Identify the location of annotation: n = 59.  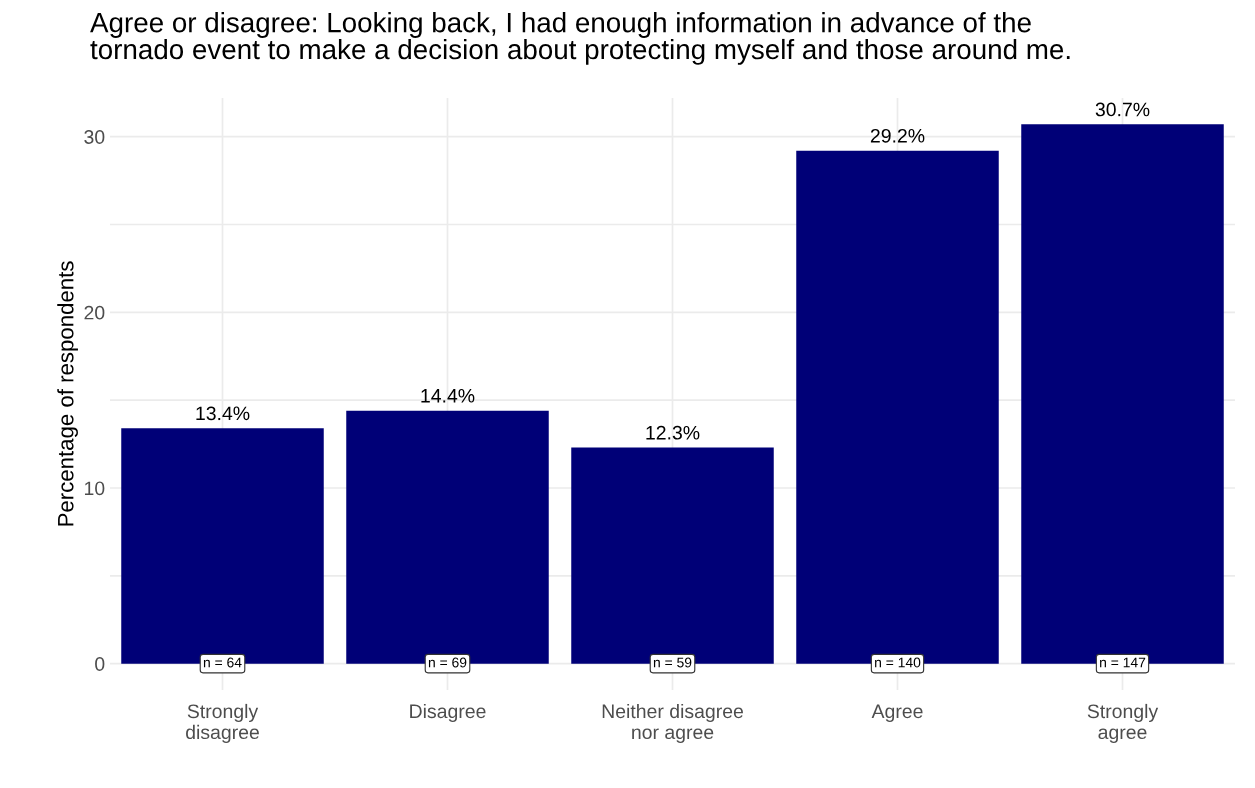
(672, 662).